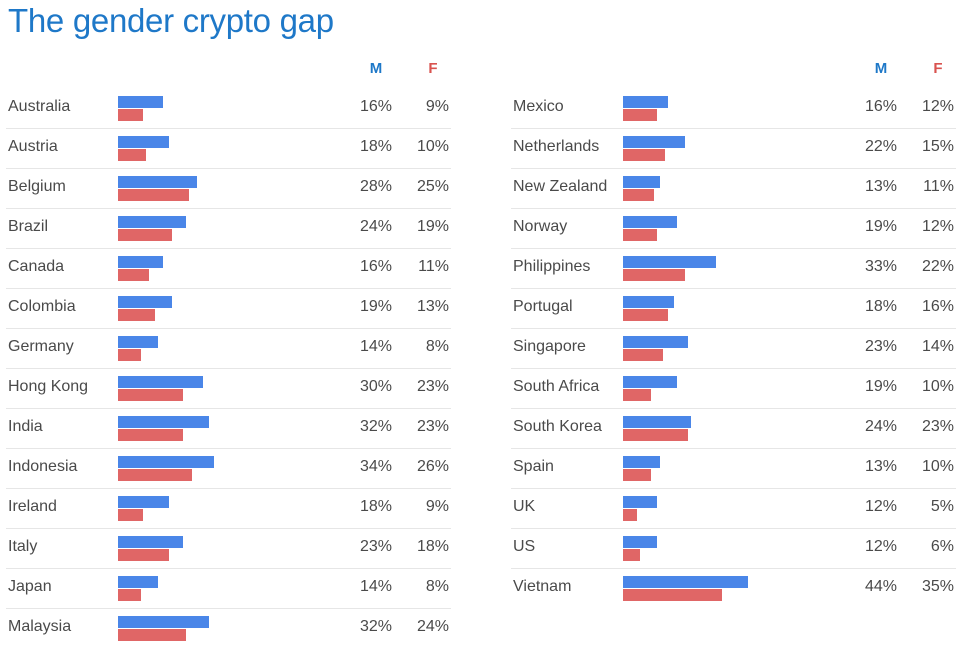 This screenshot has height=662, width=972. I want to click on country-label: Mexico, so click(538, 106).